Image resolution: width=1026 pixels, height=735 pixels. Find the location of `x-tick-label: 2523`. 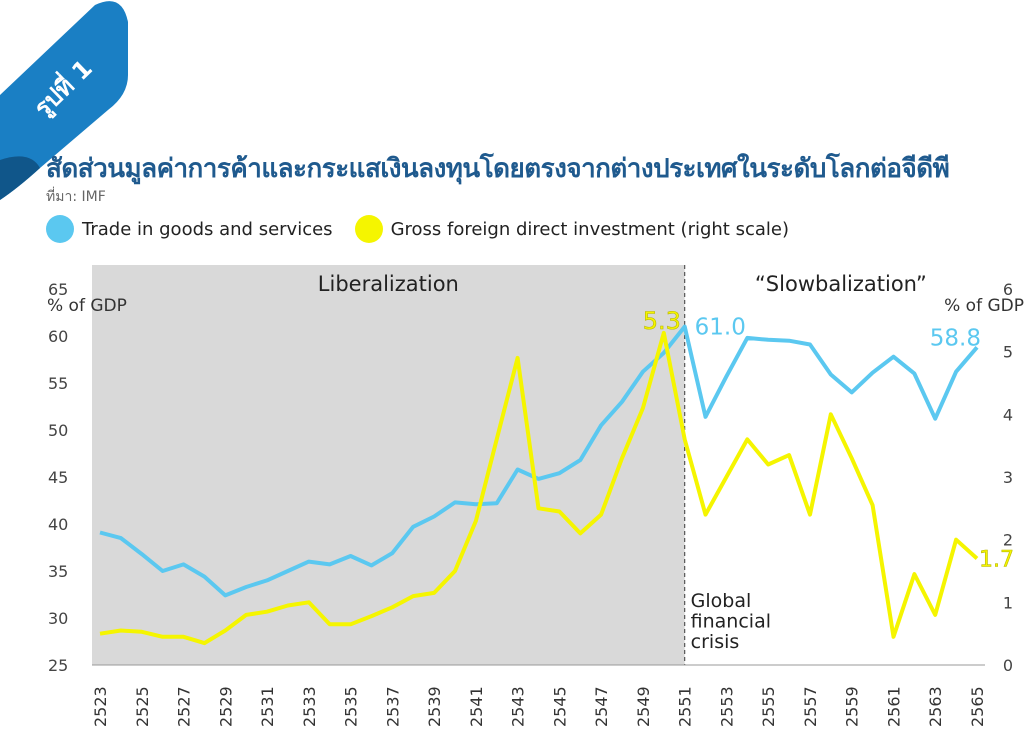

x-tick-label: 2523 is located at coordinates (100, 706).